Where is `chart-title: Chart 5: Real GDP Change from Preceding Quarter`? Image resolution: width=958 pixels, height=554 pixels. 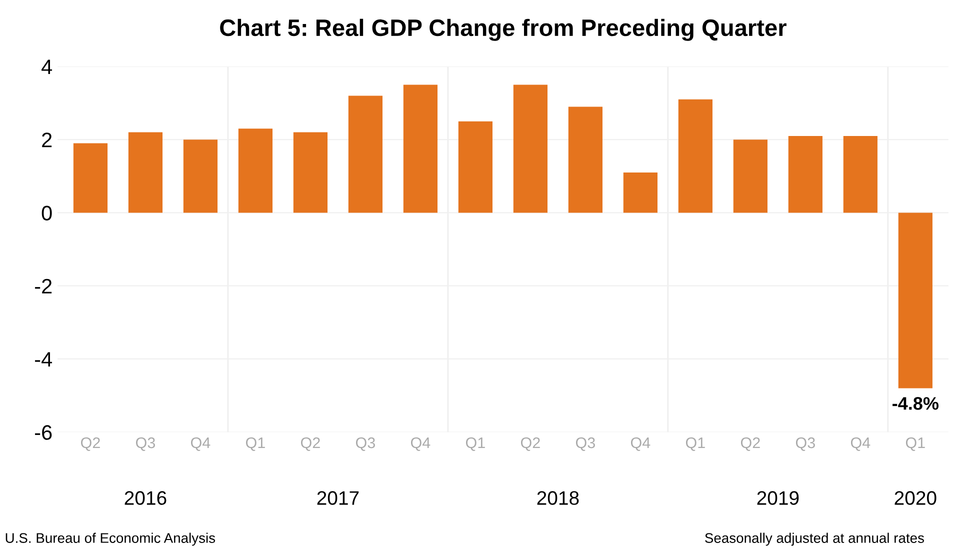 chart-title: Chart 5: Real GDP Change from Preceding Quarter is located at coordinates (503, 29).